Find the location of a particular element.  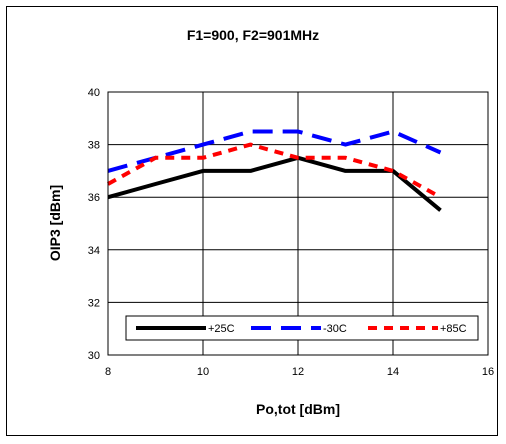

y-tick-label: 40 is located at coordinates (94, 93).